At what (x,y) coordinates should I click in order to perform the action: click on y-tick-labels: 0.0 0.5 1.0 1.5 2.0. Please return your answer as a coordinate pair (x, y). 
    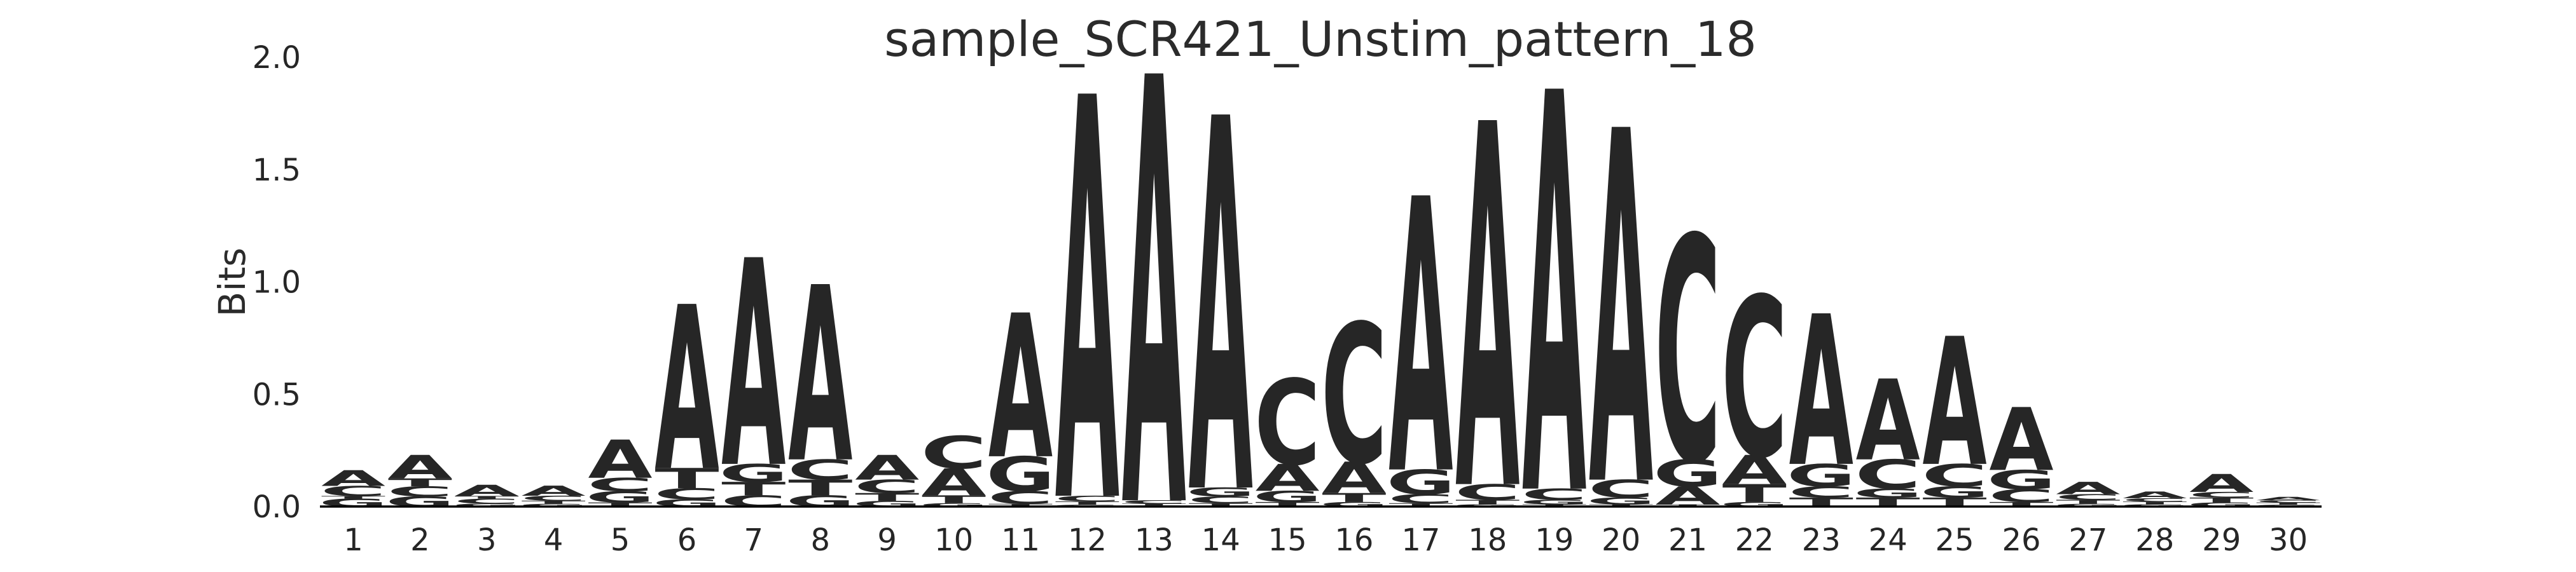
    Looking at the image, I should click on (277, 282).